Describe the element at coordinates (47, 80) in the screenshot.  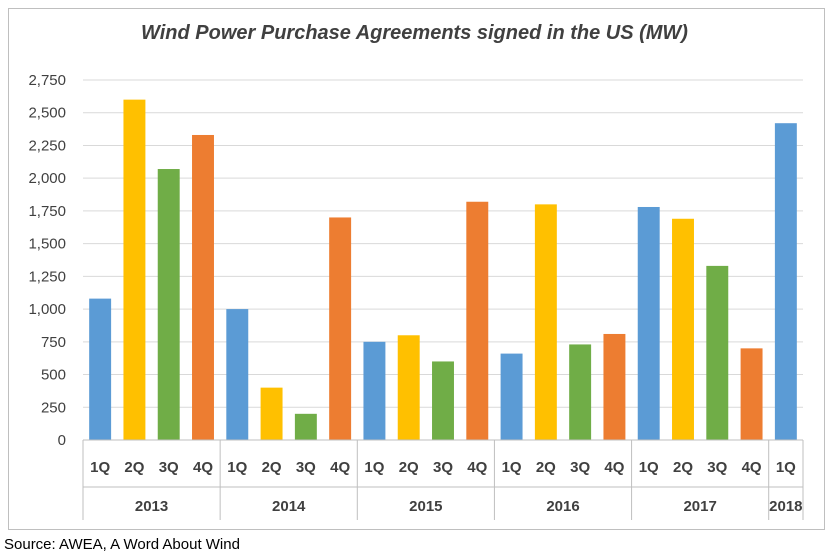
I see `y-tick-label: 2,750` at that location.